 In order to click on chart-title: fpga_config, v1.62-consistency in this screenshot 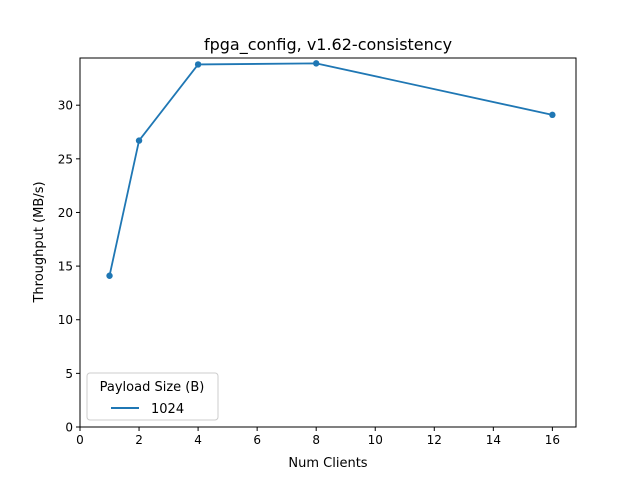, I will do `click(328, 45)`.